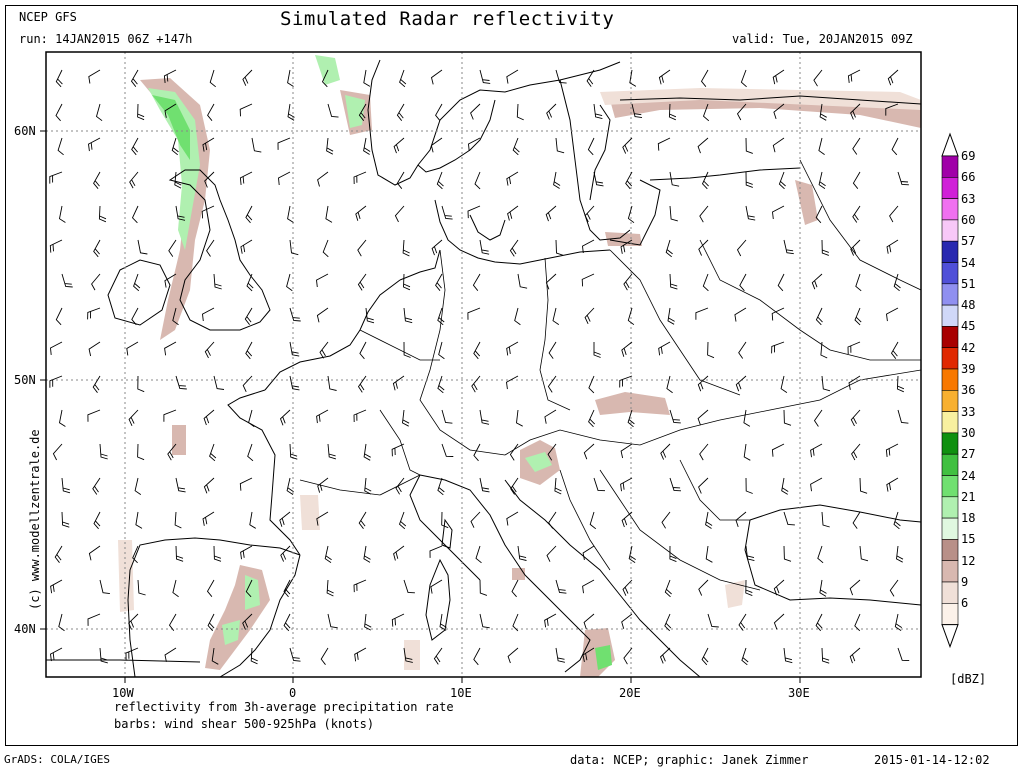  Describe the element at coordinates (968, 241) in the screenshot. I see `colorbar-label-57: 57` at that location.